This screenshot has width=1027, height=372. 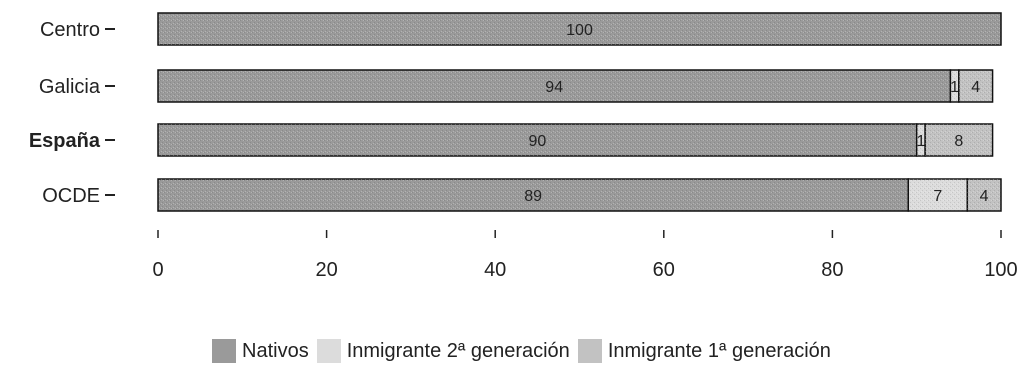 What do you see at coordinates (157, 270) in the screenshot?
I see `x-tick-label: 0` at bounding box center [157, 270].